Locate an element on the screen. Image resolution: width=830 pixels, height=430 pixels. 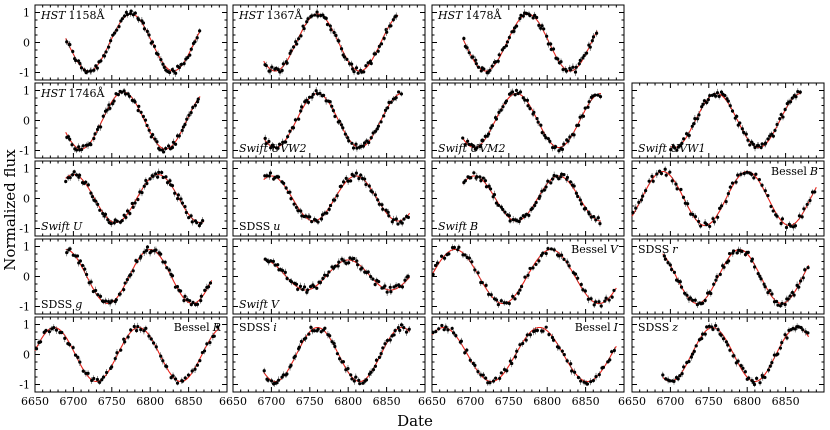
panel-11: -1 0 1 SDSS g is located at coordinates (123, 276).